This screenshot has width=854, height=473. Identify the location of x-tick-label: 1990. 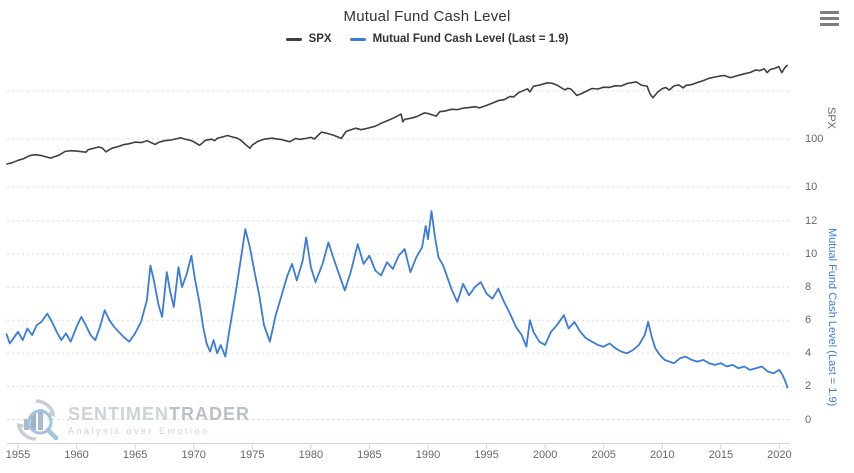
(428, 455).